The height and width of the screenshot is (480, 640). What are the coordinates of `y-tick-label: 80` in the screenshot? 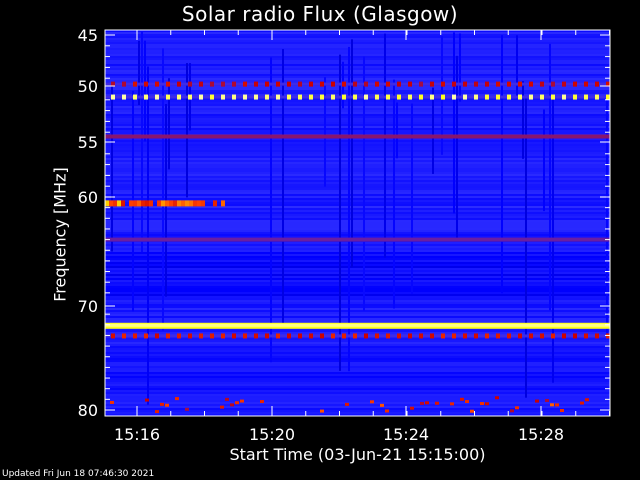 It's located at (88, 410).